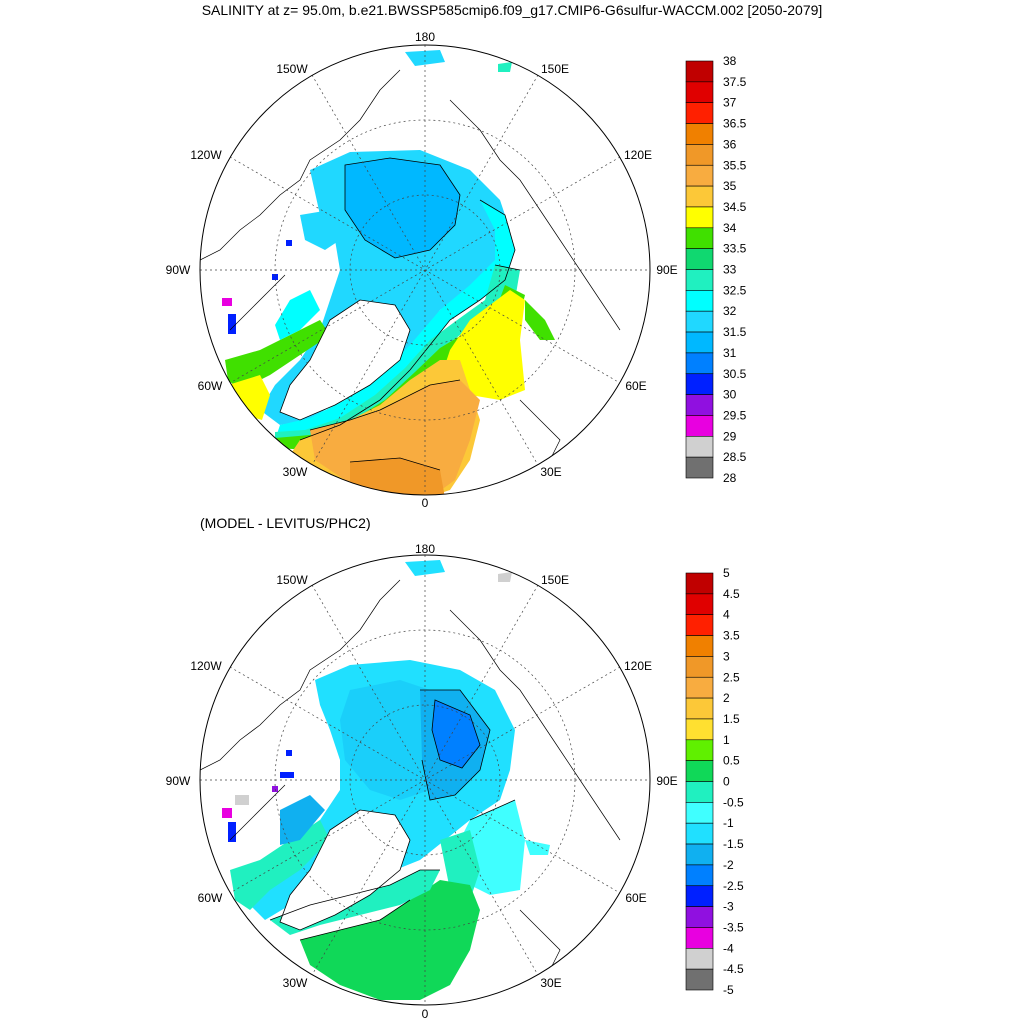 The height and width of the screenshot is (1024, 1024). What do you see at coordinates (638, 155) in the screenshot?
I see `lon-label-120e: 120E` at bounding box center [638, 155].